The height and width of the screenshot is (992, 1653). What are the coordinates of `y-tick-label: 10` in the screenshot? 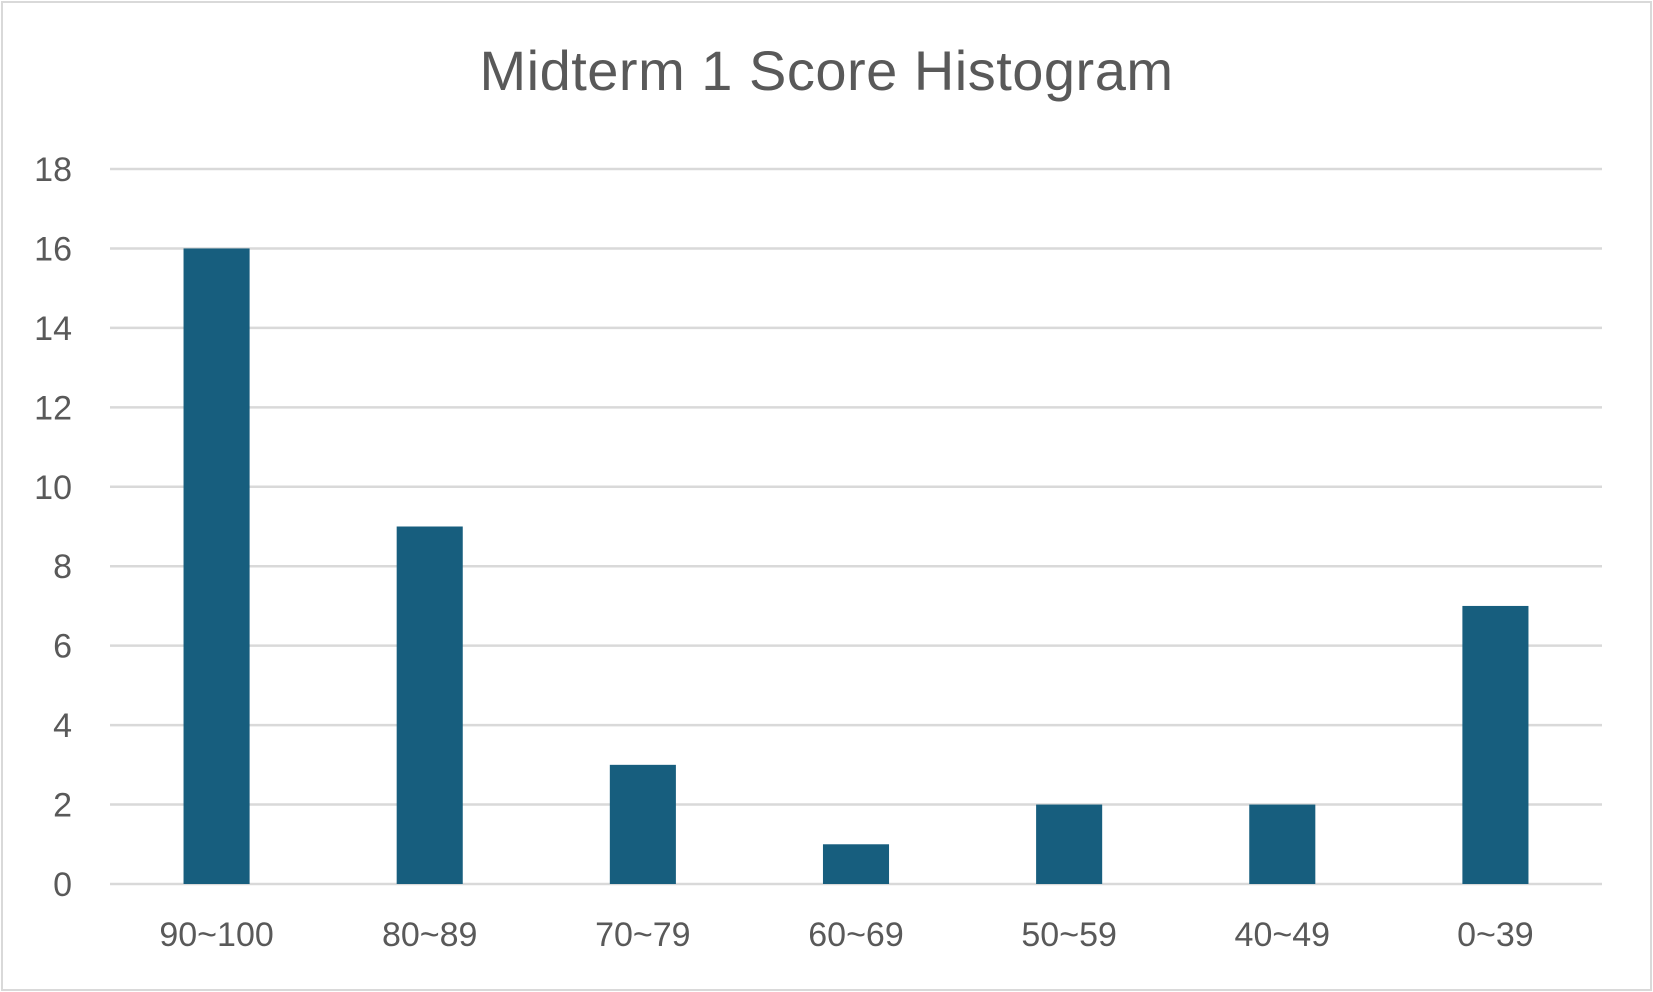 It's located at (53, 488).